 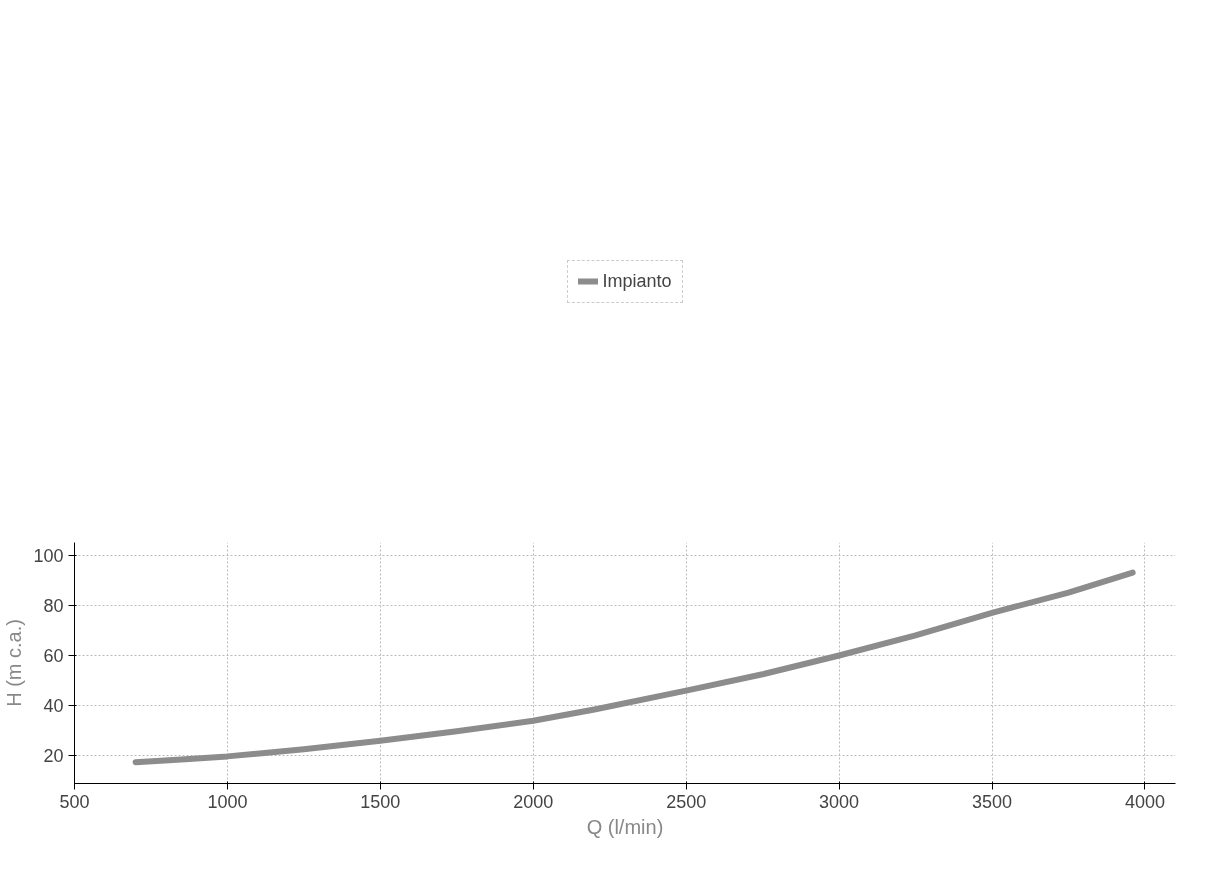 What do you see at coordinates (839, 801) in the screenshot?
I see `x-tick-label: 3000` at bounding box center [839, 801].